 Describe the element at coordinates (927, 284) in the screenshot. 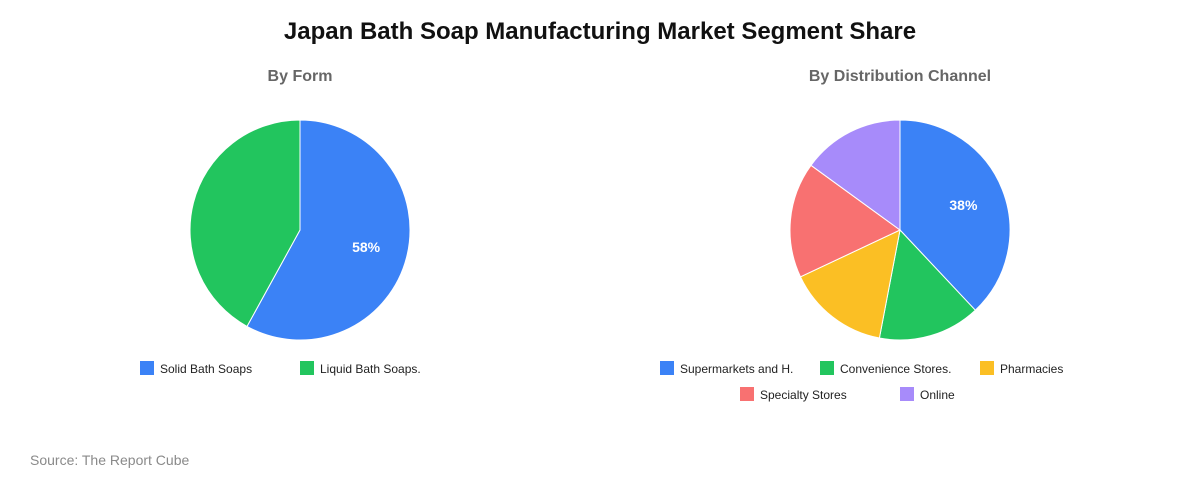

I see `slice-convenience-stores` at that location.